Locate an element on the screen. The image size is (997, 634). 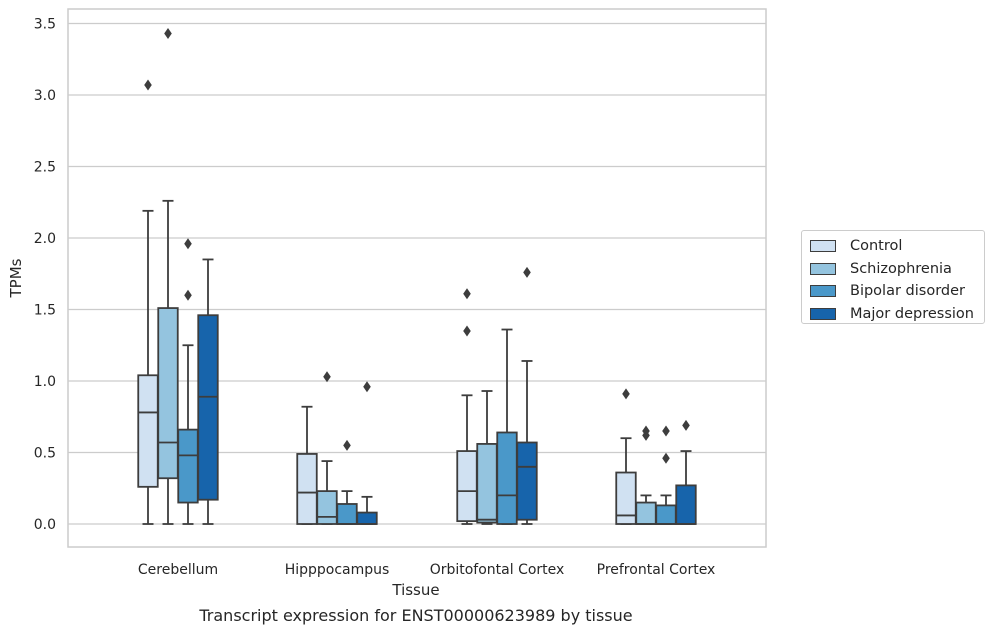
x-axis-label: Tissue is located at coordinates (415, 590).